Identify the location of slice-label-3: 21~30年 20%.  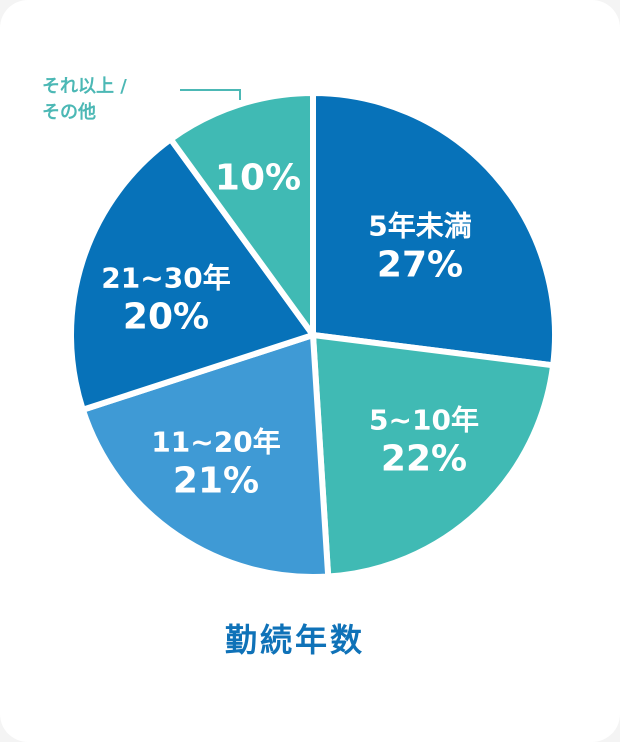
(165, 300).